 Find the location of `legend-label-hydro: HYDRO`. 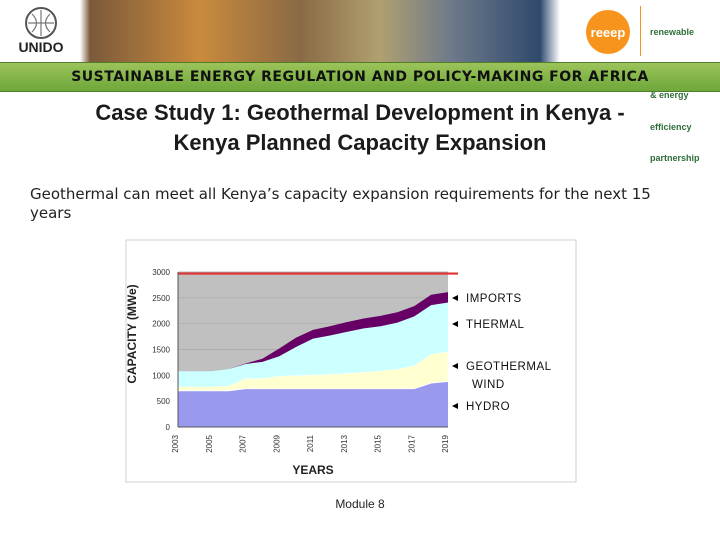

legend-label-hydro: HYDRO is located at coordinates (488, 407).